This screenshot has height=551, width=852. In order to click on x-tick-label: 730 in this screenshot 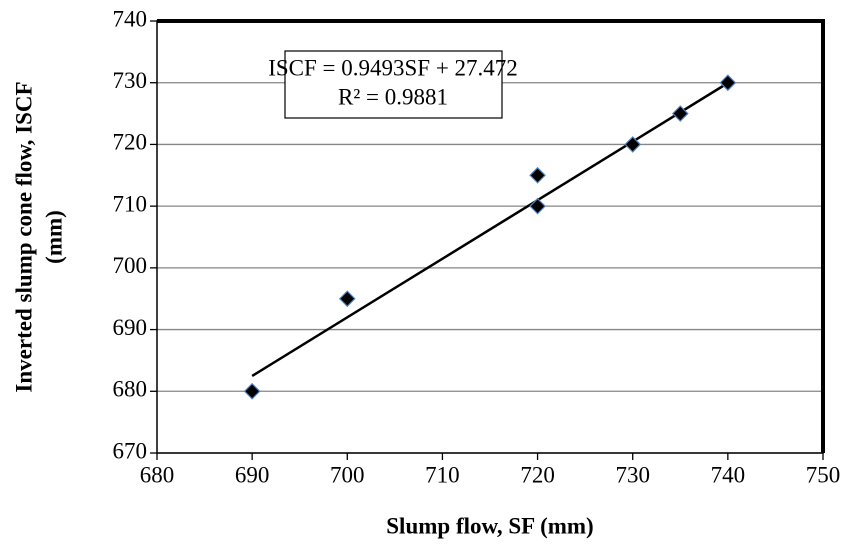, I will do `click(632, 474)`.